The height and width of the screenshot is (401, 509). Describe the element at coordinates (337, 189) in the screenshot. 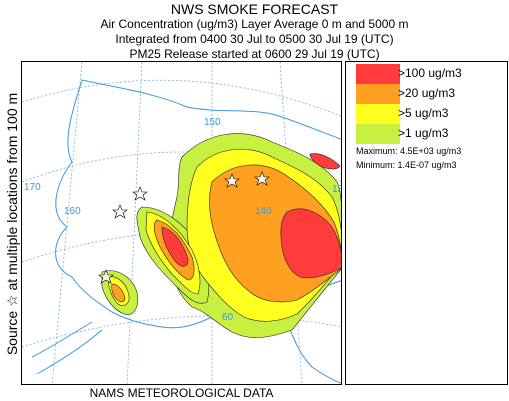

I see `lon-label-130: 130` at that location.